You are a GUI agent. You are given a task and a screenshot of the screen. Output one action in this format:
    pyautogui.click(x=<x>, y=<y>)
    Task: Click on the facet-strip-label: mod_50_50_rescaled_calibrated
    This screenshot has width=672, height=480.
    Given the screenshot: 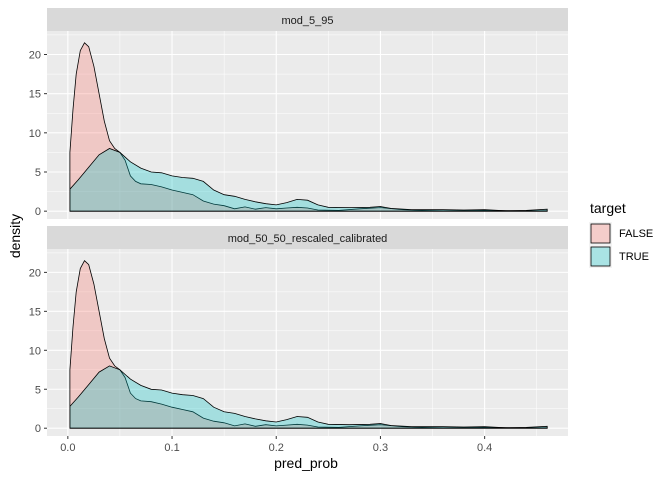 What is the action you would take?
    pyautogui.click(x=308, y=239)
    